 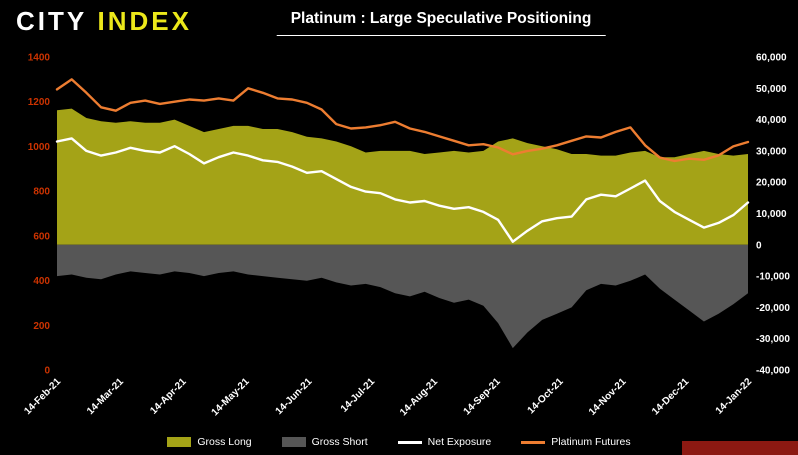 What do you see at coordinates (771, 183) in the screenshot?
I see `right-axis-tick: 20,000` at bounding box center [771, 183].